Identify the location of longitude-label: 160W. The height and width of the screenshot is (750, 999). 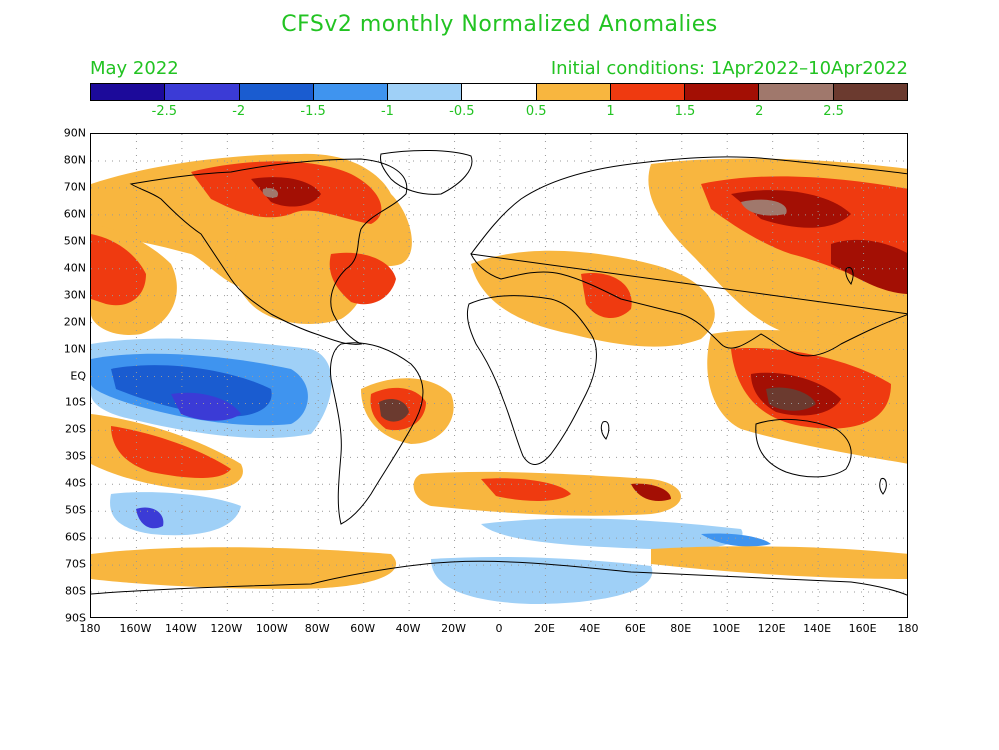
(135, 628).